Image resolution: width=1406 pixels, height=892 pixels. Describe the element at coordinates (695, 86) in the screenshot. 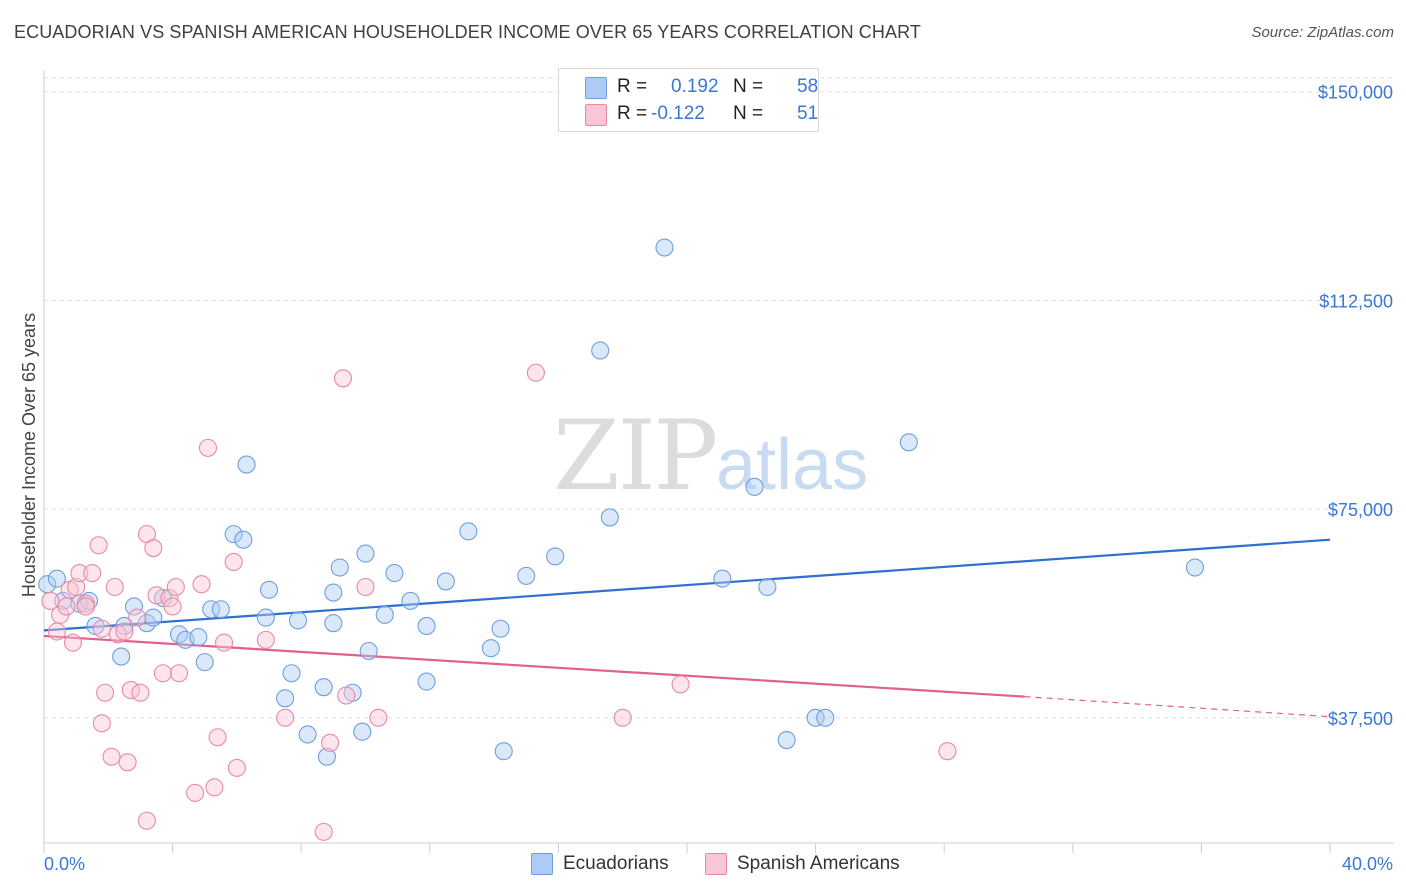

I see `legend-r-value: 0.192` at that location.